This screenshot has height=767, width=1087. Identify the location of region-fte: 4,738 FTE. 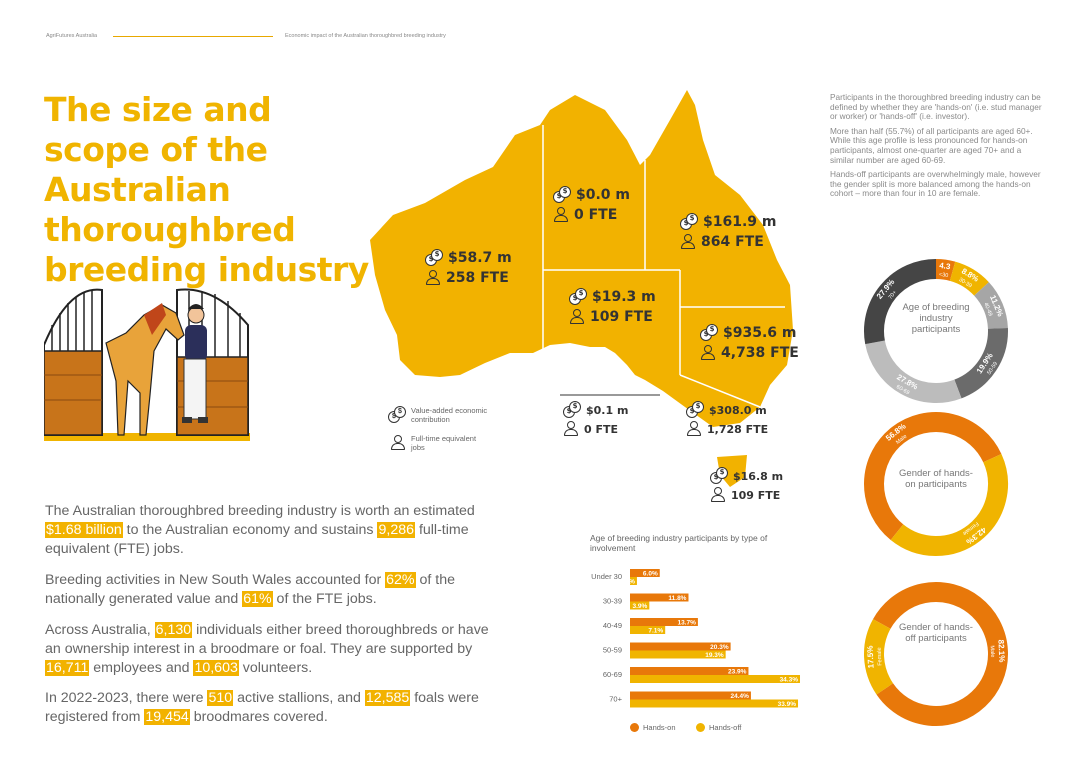
(760, 353).